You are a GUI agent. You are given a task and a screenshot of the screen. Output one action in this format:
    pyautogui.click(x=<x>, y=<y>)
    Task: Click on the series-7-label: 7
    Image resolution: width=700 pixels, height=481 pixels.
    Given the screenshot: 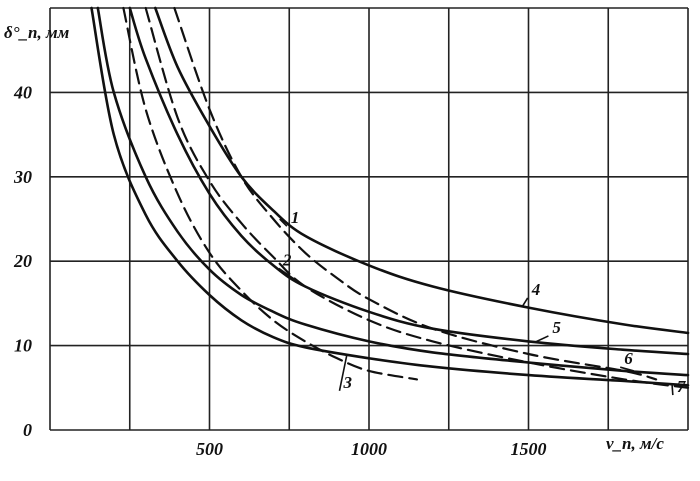 What is the action you would take?
    pyautogui.click(x=682, y=386)
    